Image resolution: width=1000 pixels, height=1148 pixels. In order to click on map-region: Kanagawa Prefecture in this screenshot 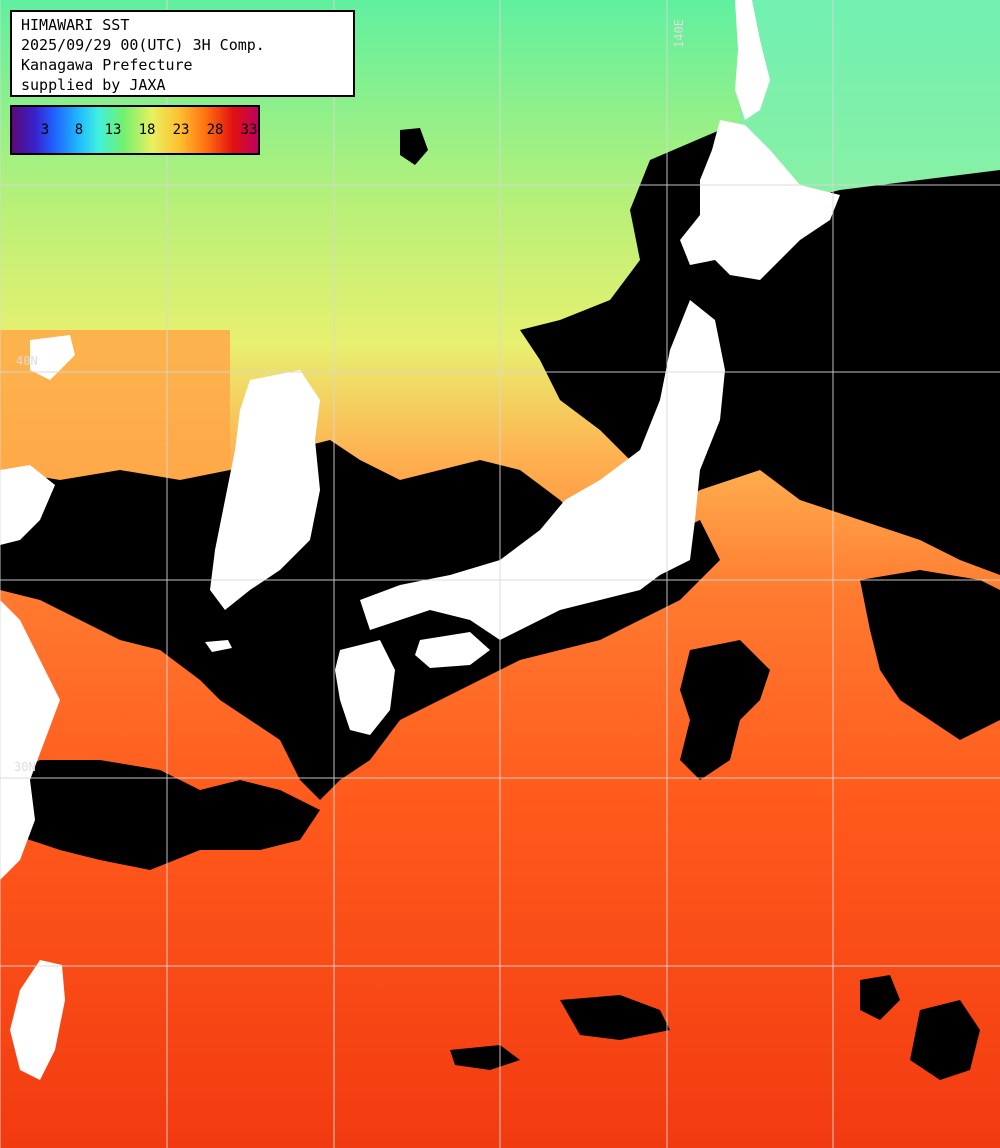, I will do `click(107, 65)`.